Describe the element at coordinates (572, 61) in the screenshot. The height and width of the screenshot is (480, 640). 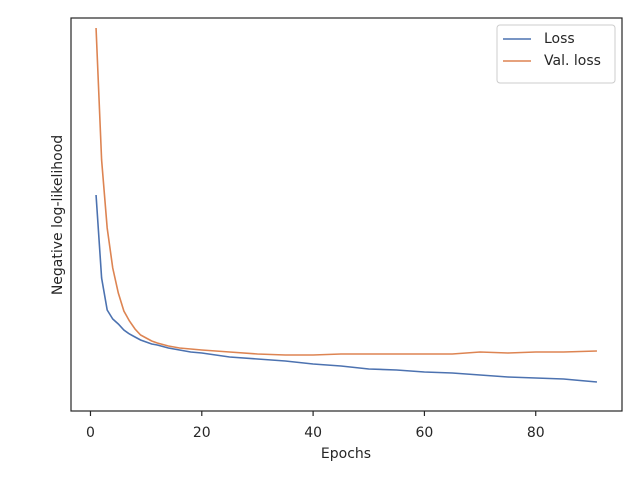
I see `legend-label: Val. loss` at that location.